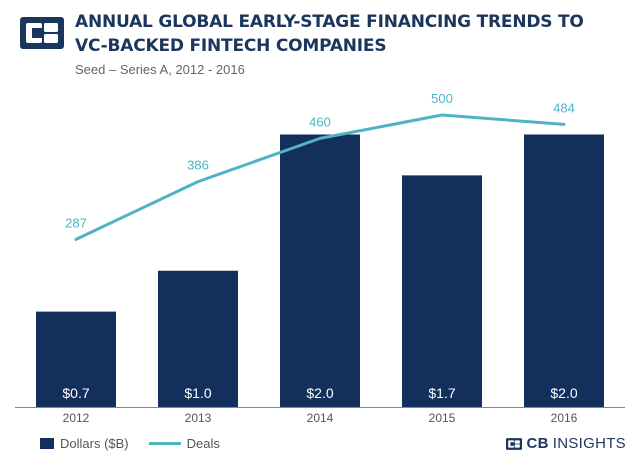 Image resolution: width=640 pixels, height=464 pixels. I want to click on chart-subtitle: Seed – Series A, 2012 - 2016, so click(160, 69).